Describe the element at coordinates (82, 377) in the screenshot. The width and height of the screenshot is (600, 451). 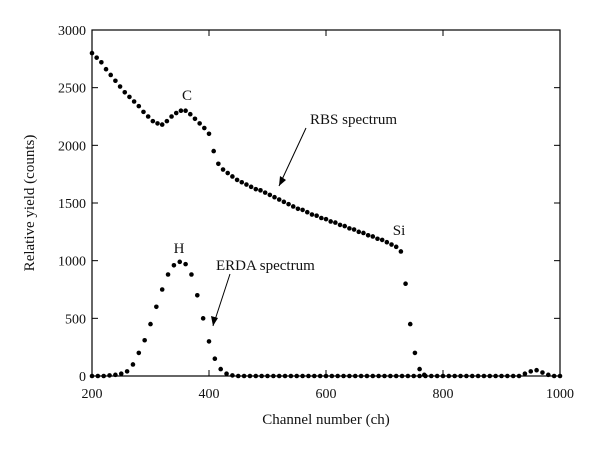
I see `y-tick-label: 0` at that location.